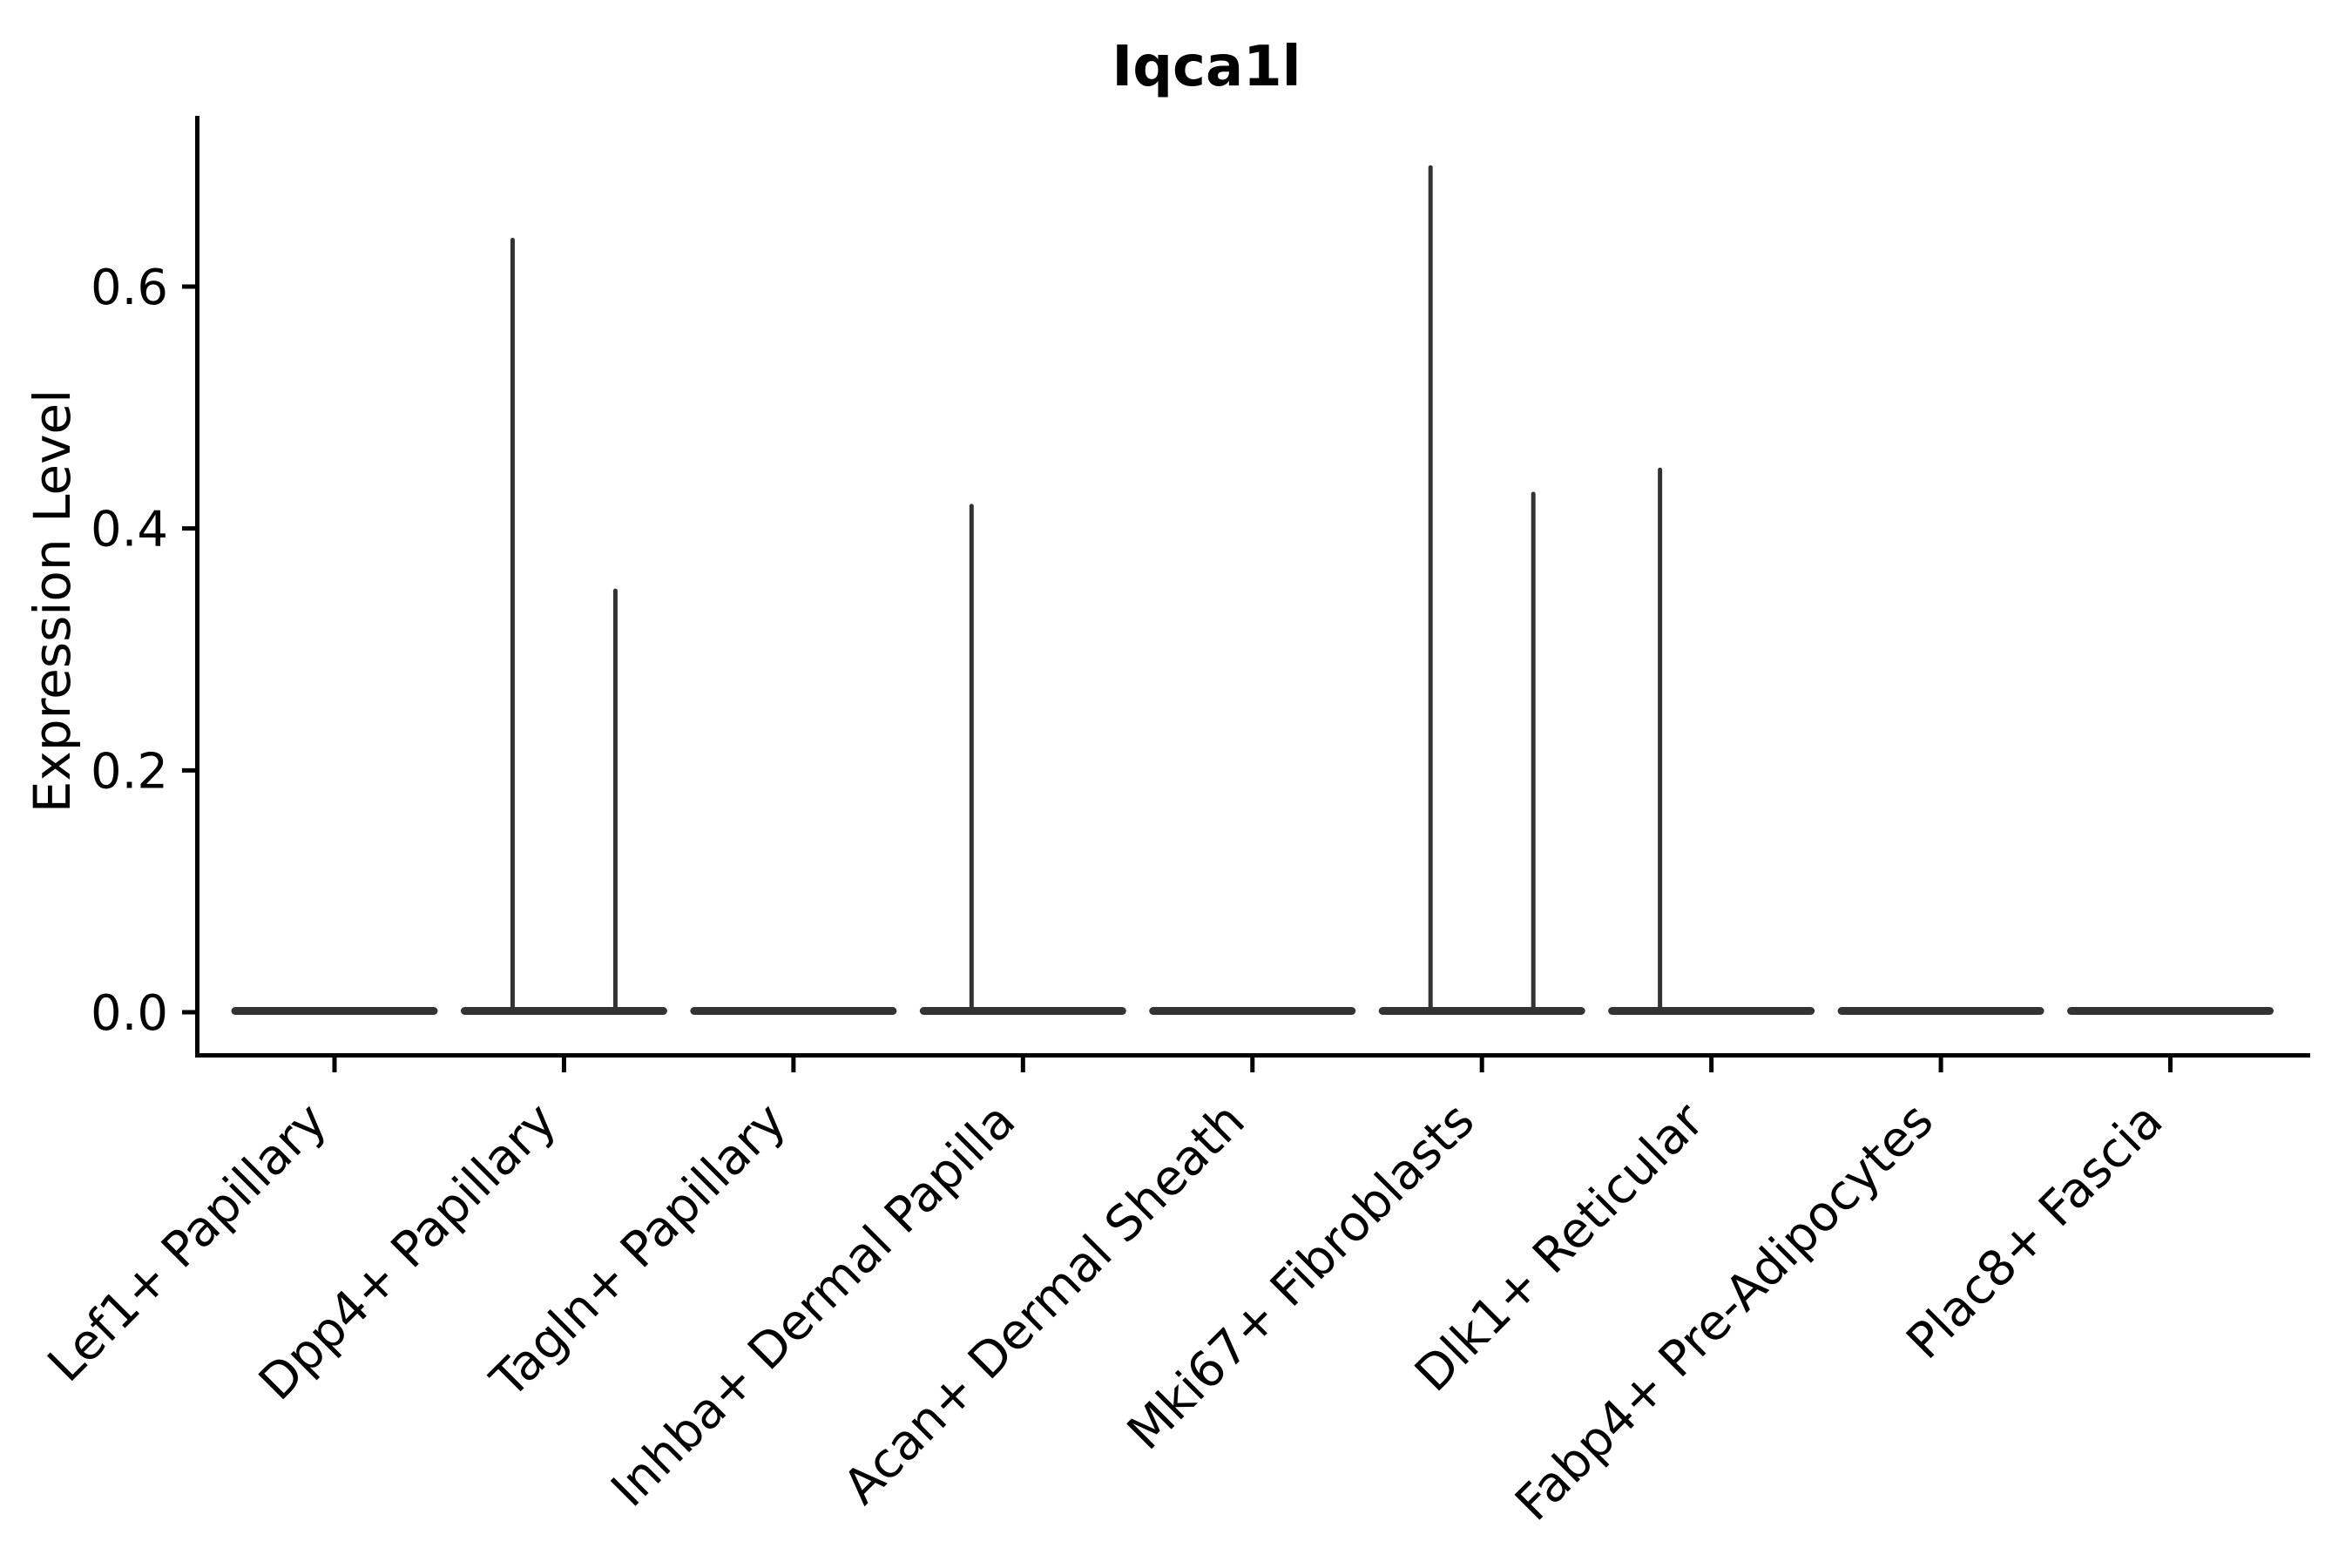 This screenshot has height=1568, width=2352. I want to click on x-tick-label: Acan+ Dermal Sheath, so click(1044, 1304).